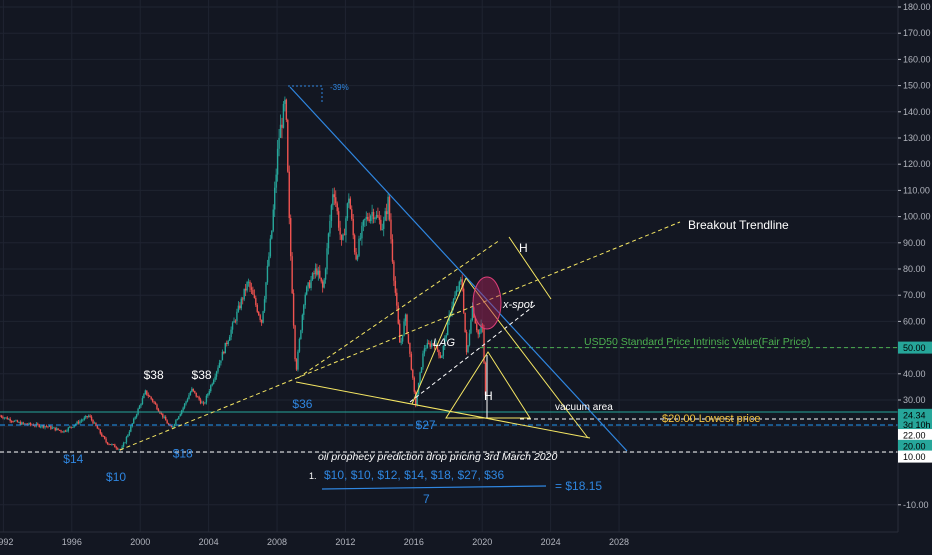 This screenshot has width=932, height=555. I want to click on y-tick-label: 160.00, so click(917, 59).